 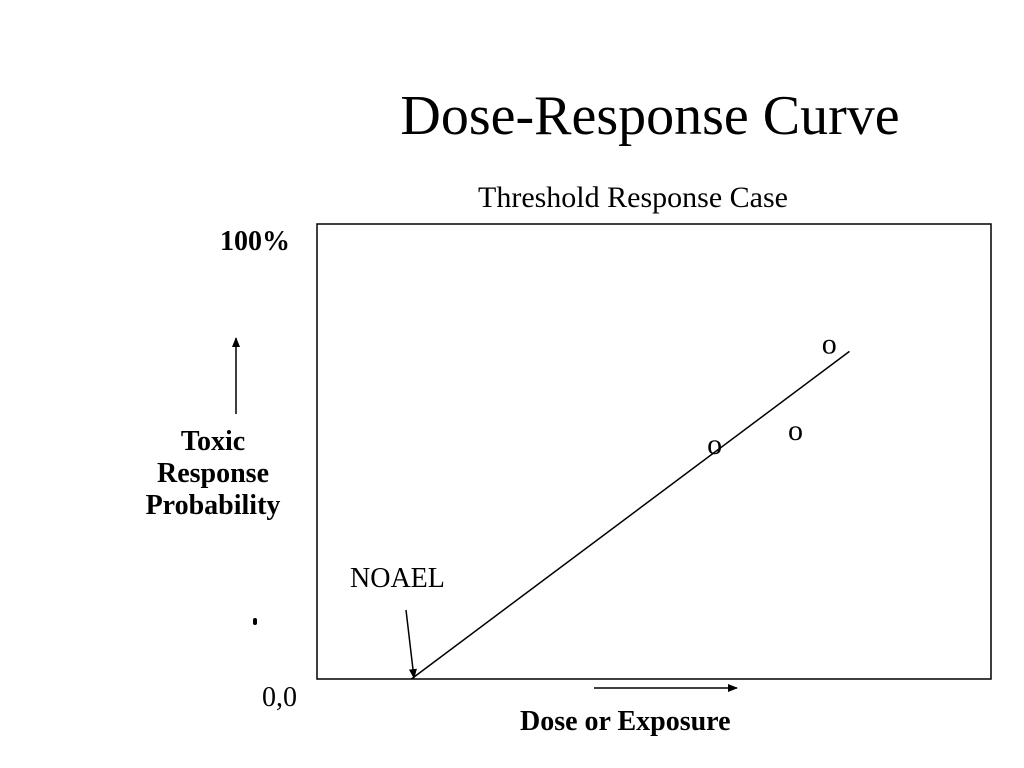 What do you see at coordinates (213, 505) in the screenshot?
I see `y-axis-title-line: Probability` at bounding box center [213, 505].